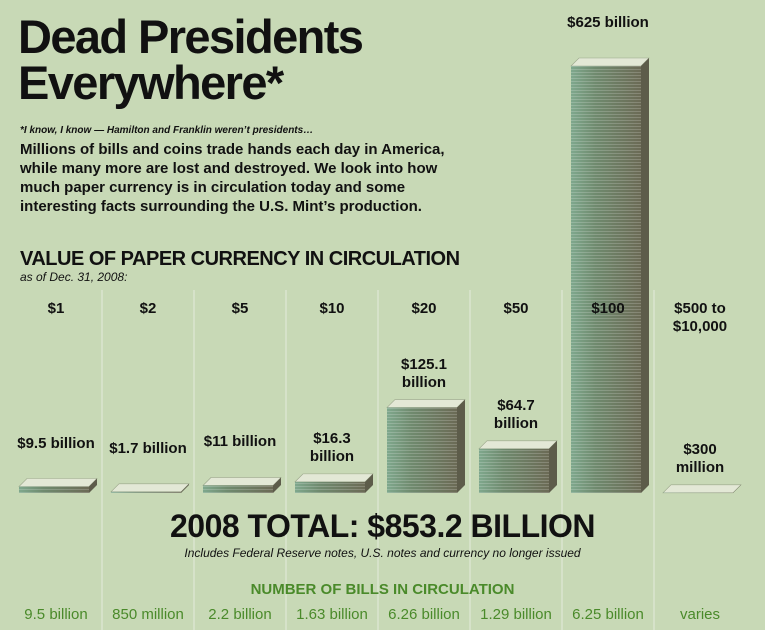 The width and height of the screenshot is (765, 630). What do you see at coordinates (424, 373) in the screenshot?
I see `value-label: $125.1 billion` at bounding box center [424, 373].